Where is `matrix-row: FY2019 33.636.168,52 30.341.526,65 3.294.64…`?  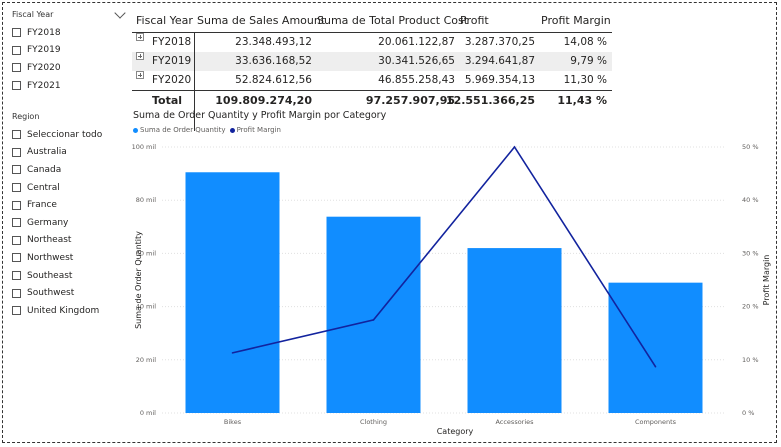 matrix-row: FY2019 33.636.168,52 30.341.526,65 3.294.64… is located at coordinates (372, 61).